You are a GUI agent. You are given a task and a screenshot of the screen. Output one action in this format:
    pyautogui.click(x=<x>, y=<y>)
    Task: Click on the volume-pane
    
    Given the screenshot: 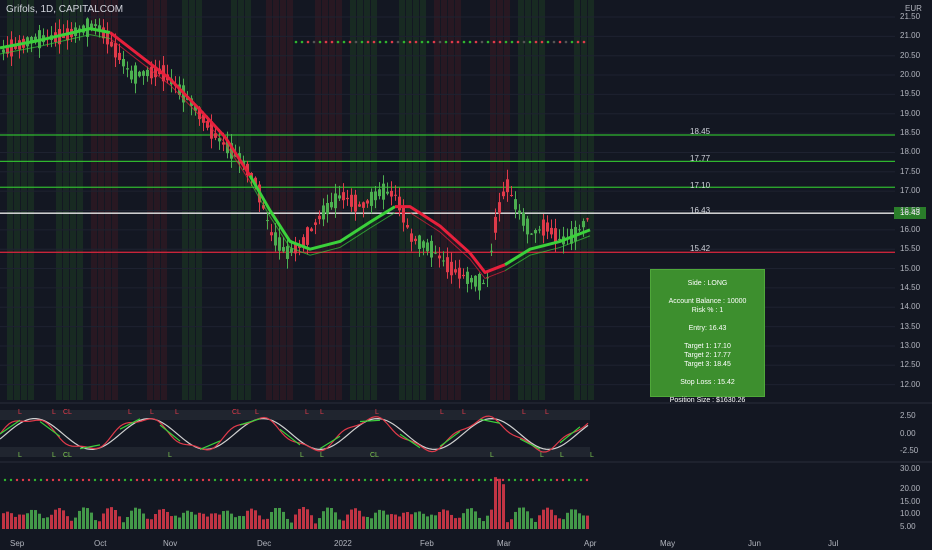 What is the action you would take?
    pyautogui.click(x=295, y=503)
    